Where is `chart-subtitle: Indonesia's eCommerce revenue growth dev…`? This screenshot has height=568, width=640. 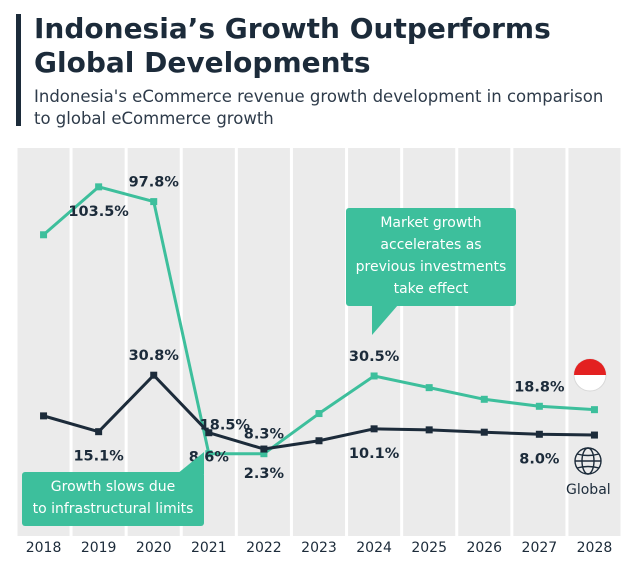 chart-subtitle: Indonesia's eCommerce revenue growth dev… is located at coordinates (319, 107).